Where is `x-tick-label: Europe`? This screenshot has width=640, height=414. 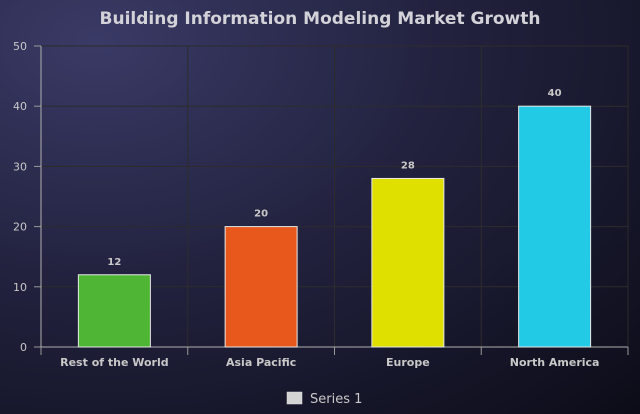
x-tick-label: Europe is located at coordinates (408, 362).